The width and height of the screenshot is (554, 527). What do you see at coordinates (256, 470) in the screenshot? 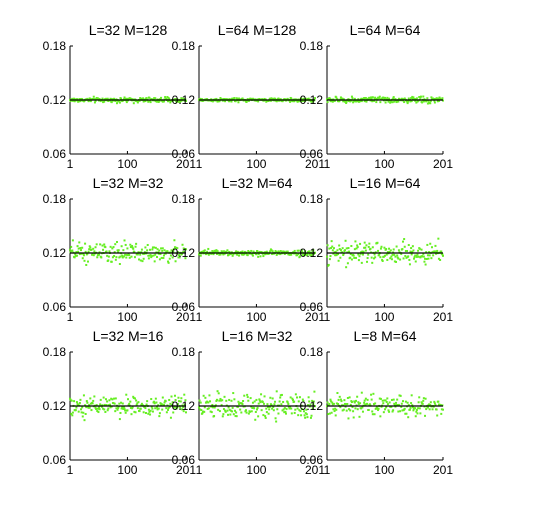
I see `x-tick-label: 100` at bounding box center [256, 470].